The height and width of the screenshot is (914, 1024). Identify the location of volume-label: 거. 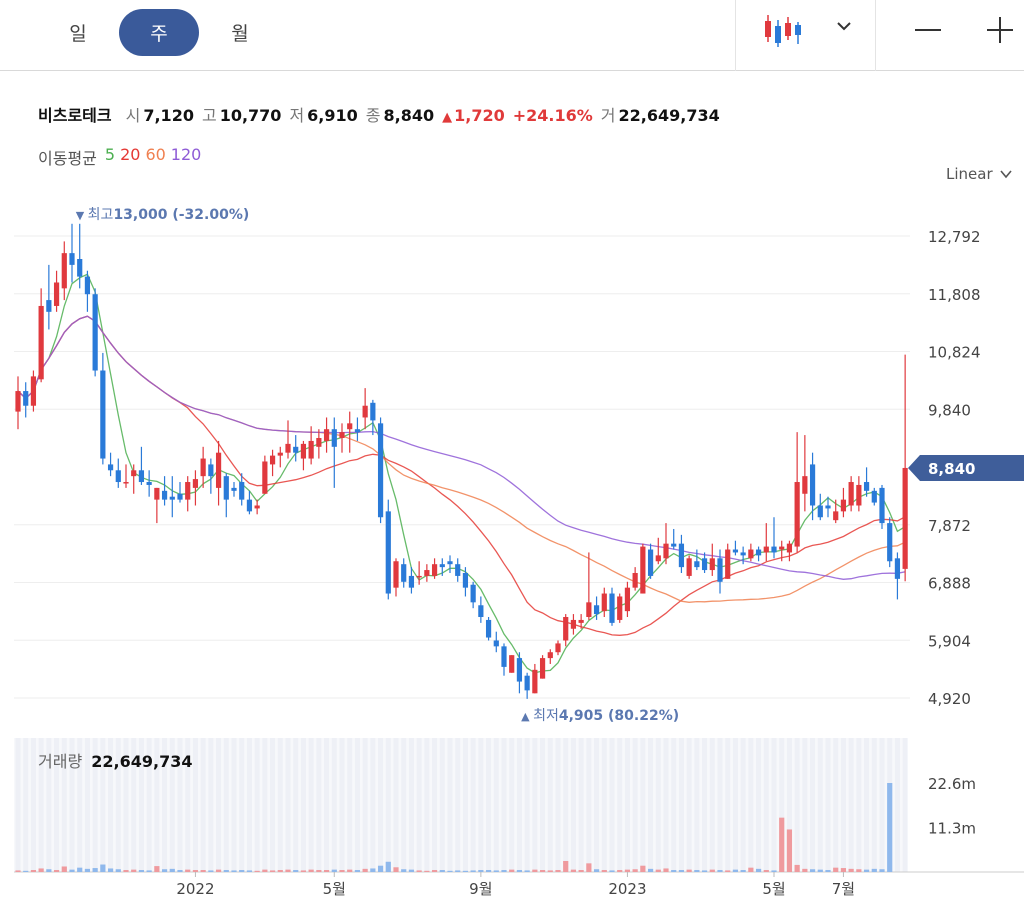
(608, 115).